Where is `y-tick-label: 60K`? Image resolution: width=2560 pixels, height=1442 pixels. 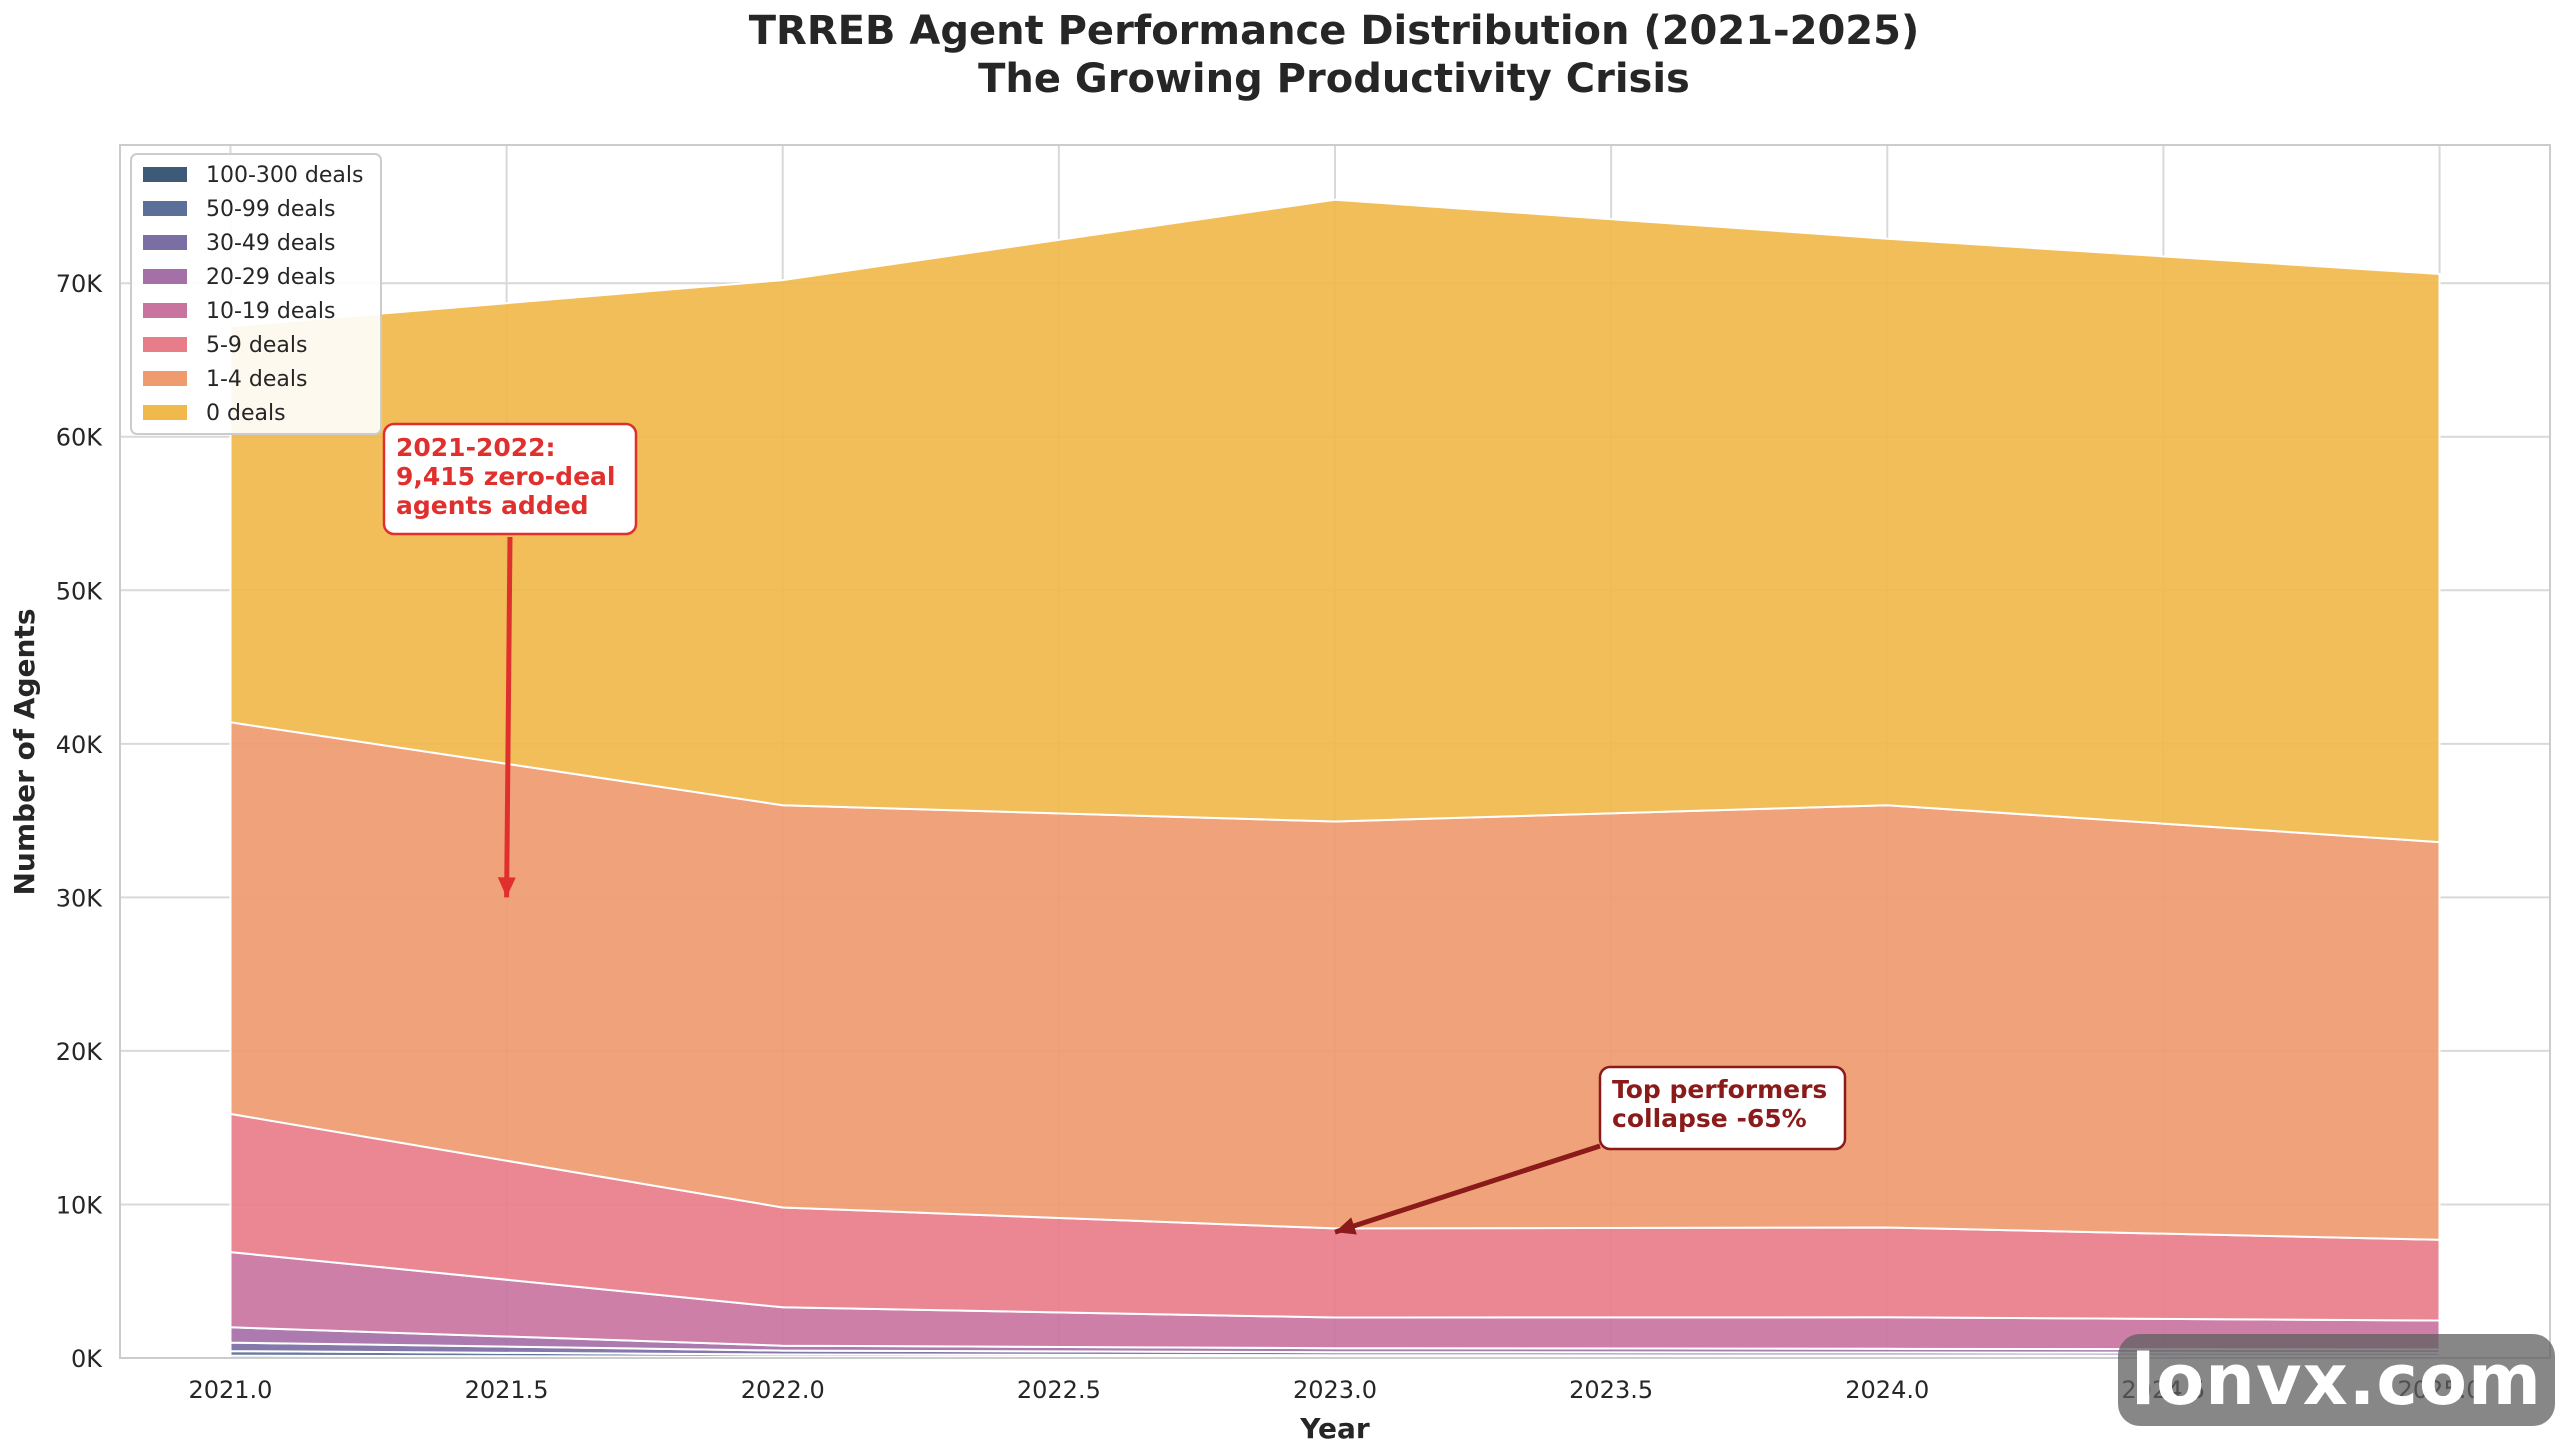
y-tick-label: 60K is located at coordinates (80, 438).